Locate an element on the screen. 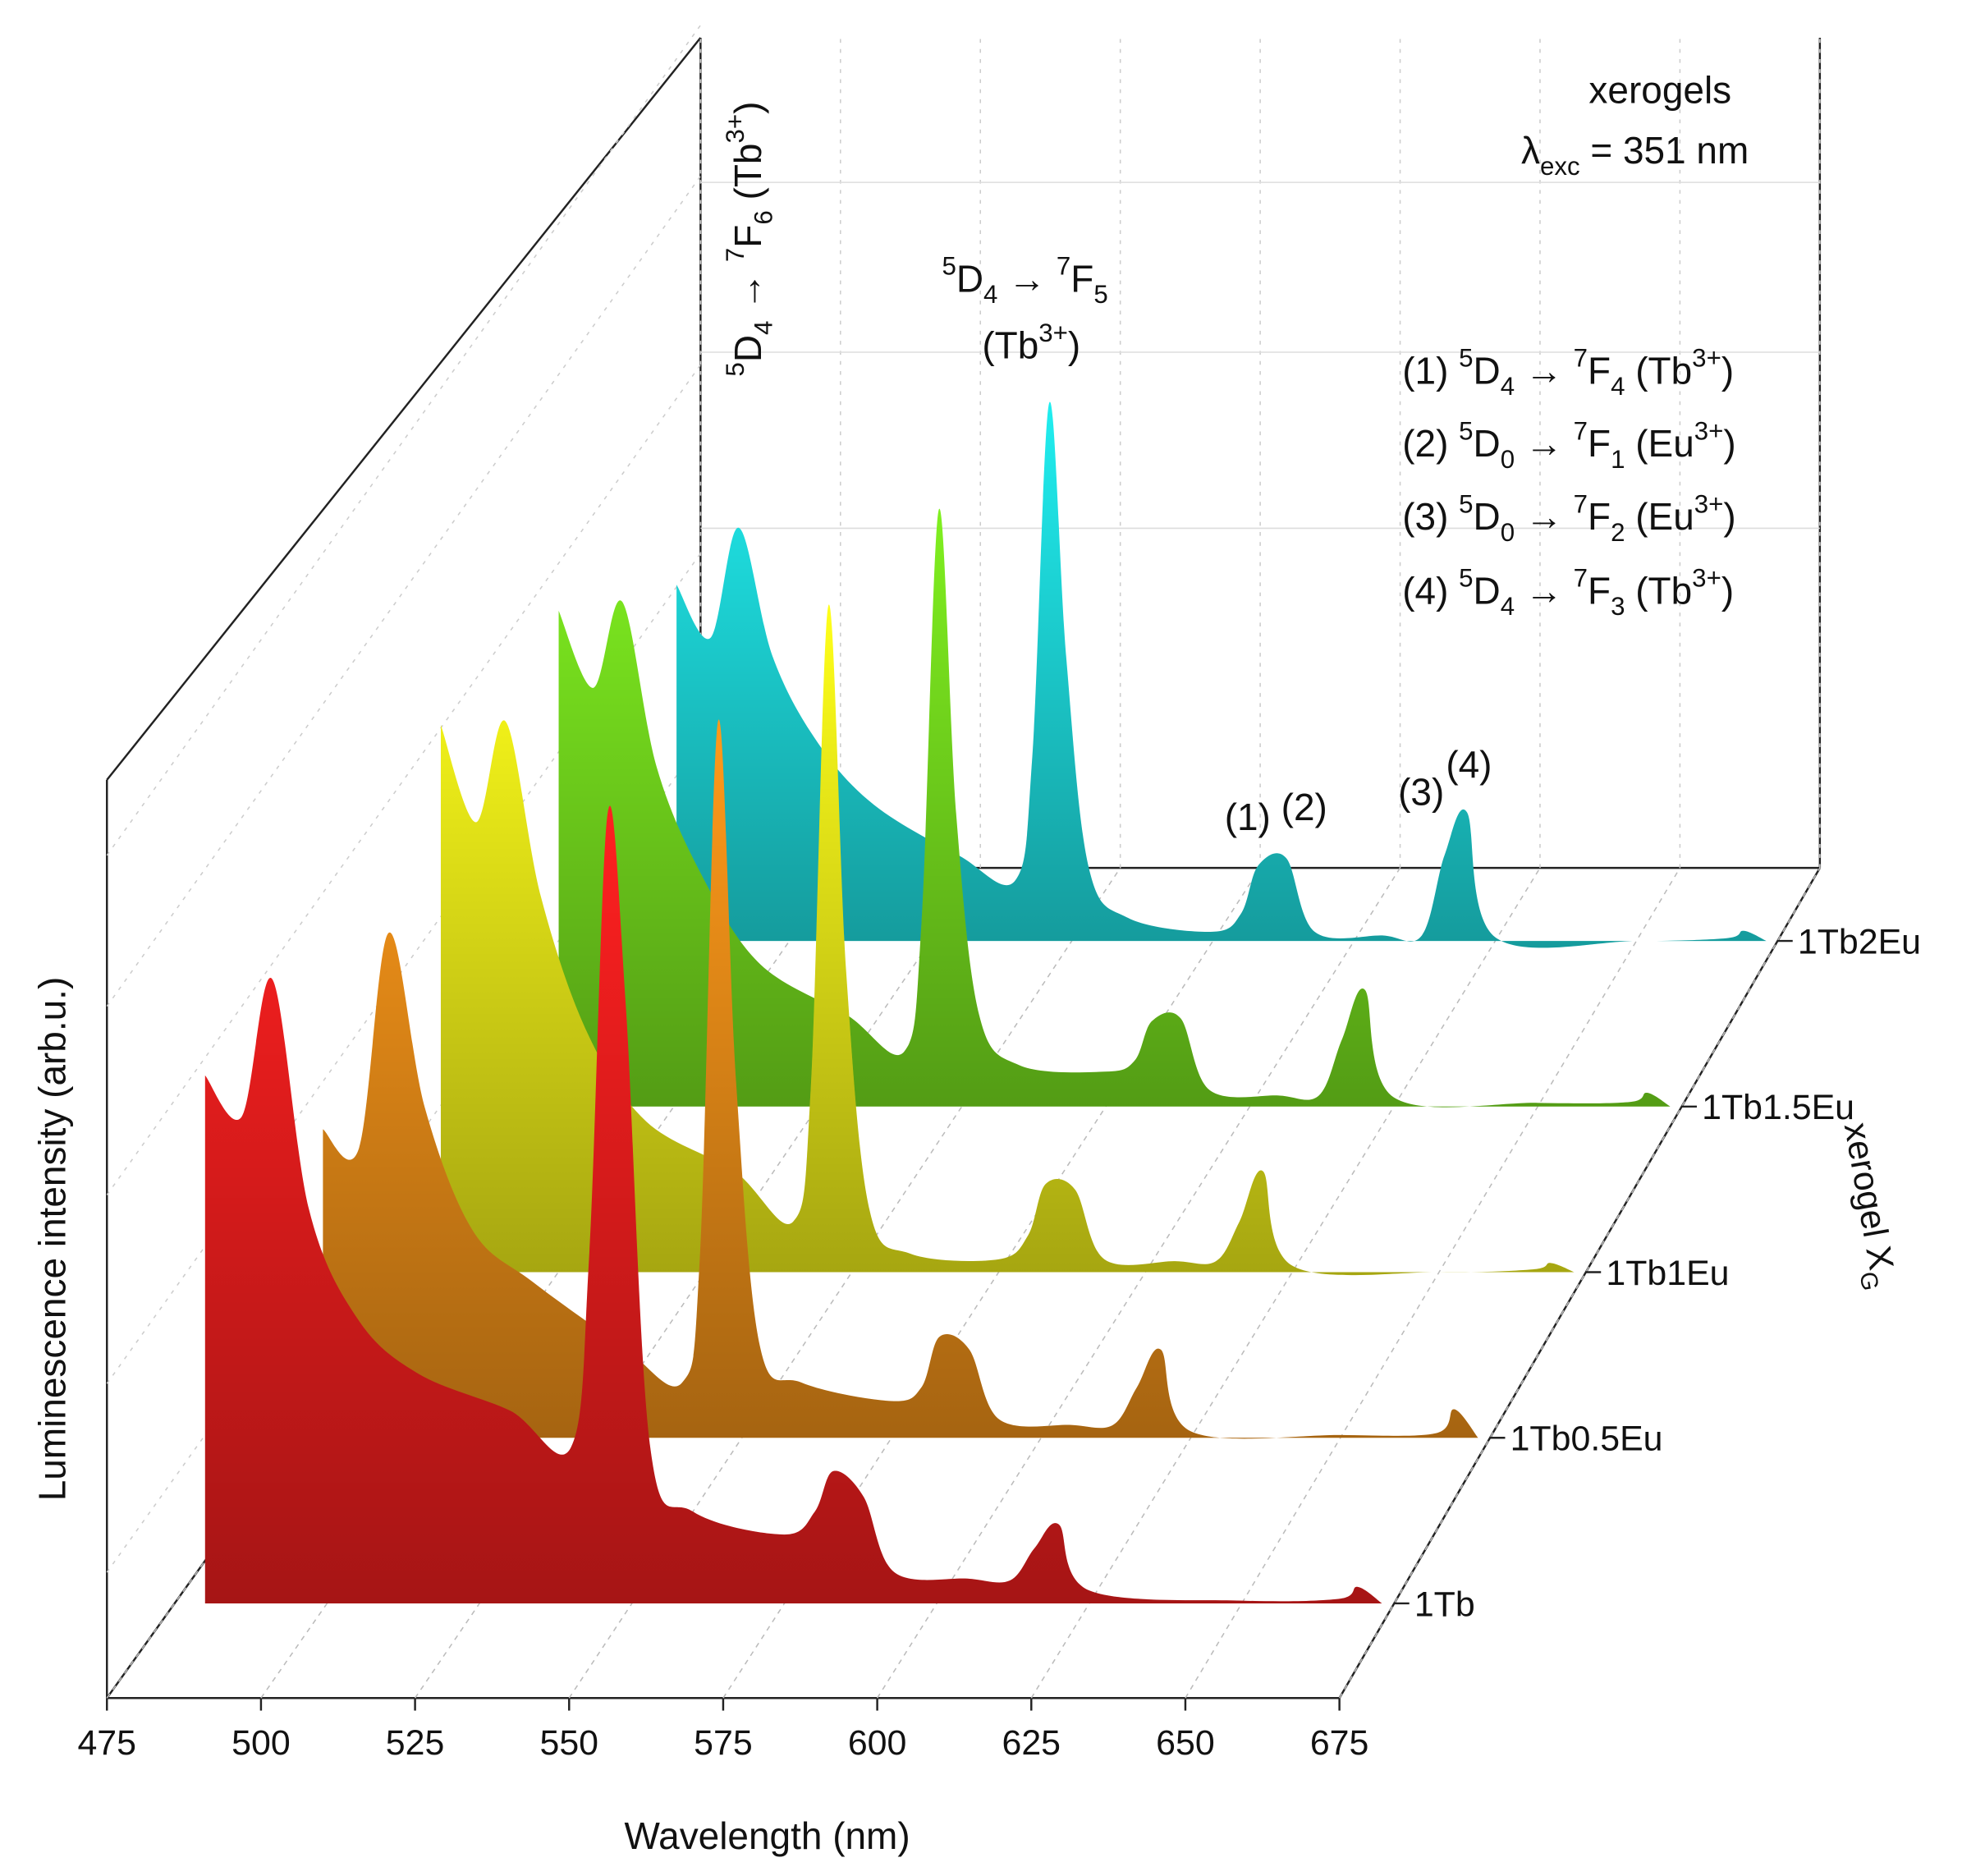  x-axis-label: Wavelength (nm) is located at coordinates (767, 1835).